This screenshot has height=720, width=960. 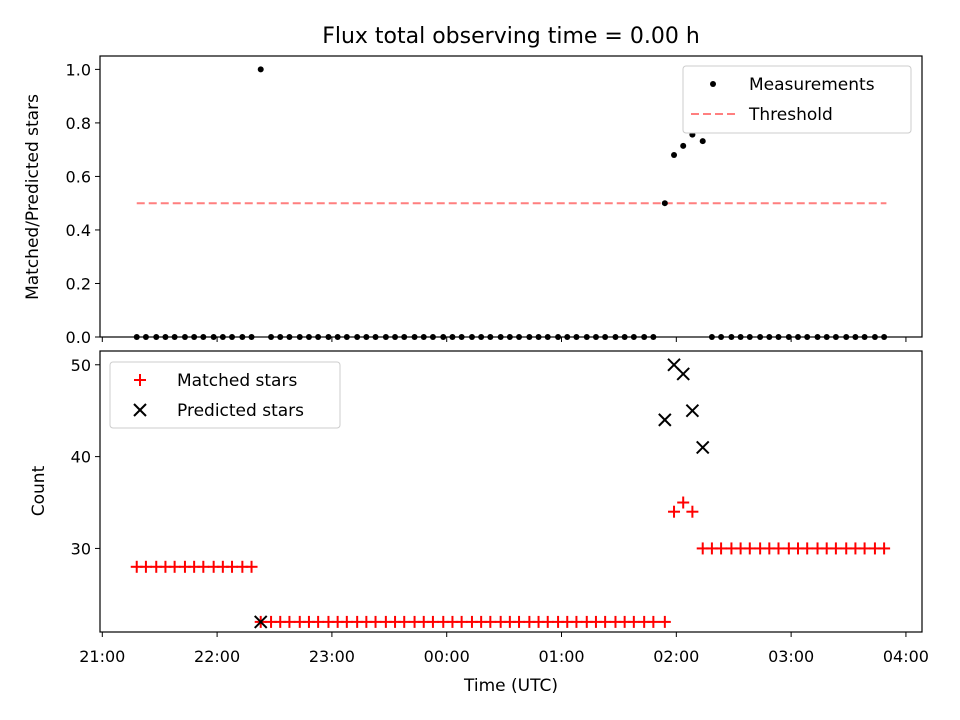 What do you see at coordinates (78, 283) in the screenshot?
I see `top-ytick-label: 0.2` at bounding box center [78, 283].